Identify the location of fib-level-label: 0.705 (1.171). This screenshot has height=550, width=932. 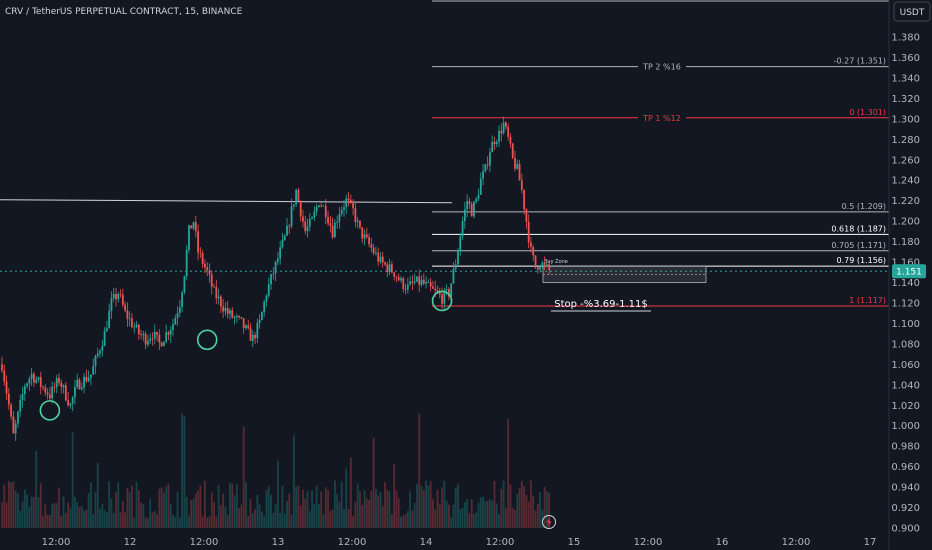
(858, 245).